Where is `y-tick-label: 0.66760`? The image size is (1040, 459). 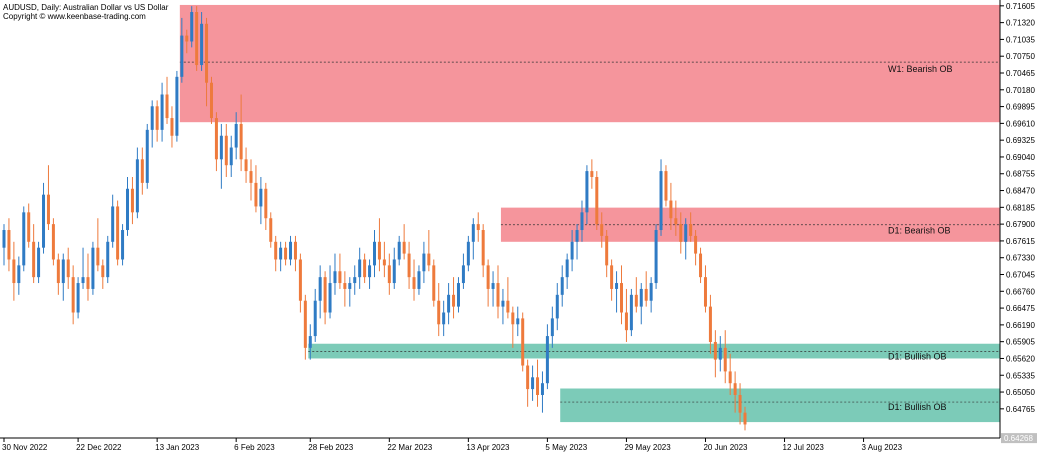
y-tick-label: 0.66760 is located at coordinates (1020, 291).